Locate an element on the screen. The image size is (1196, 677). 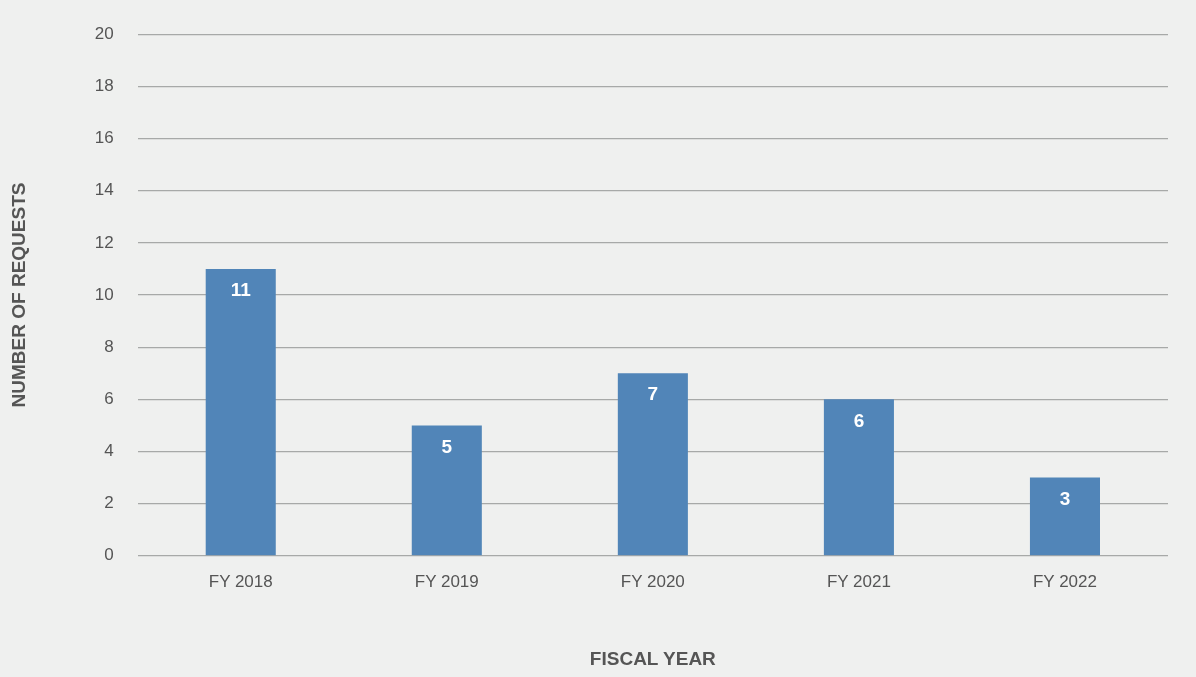
y-tick-label: 8 is located at coordinates (109, 346).